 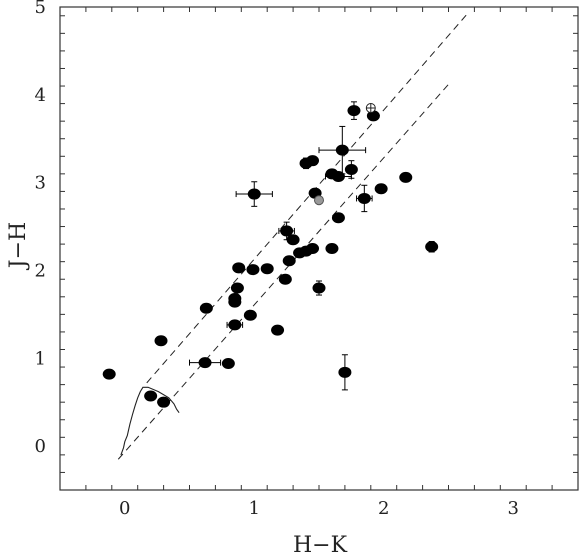 What do you see at coordinates (40, 183) in the screenshot?
I see `y-tick-label: 3` at bounding box center [40, 183].